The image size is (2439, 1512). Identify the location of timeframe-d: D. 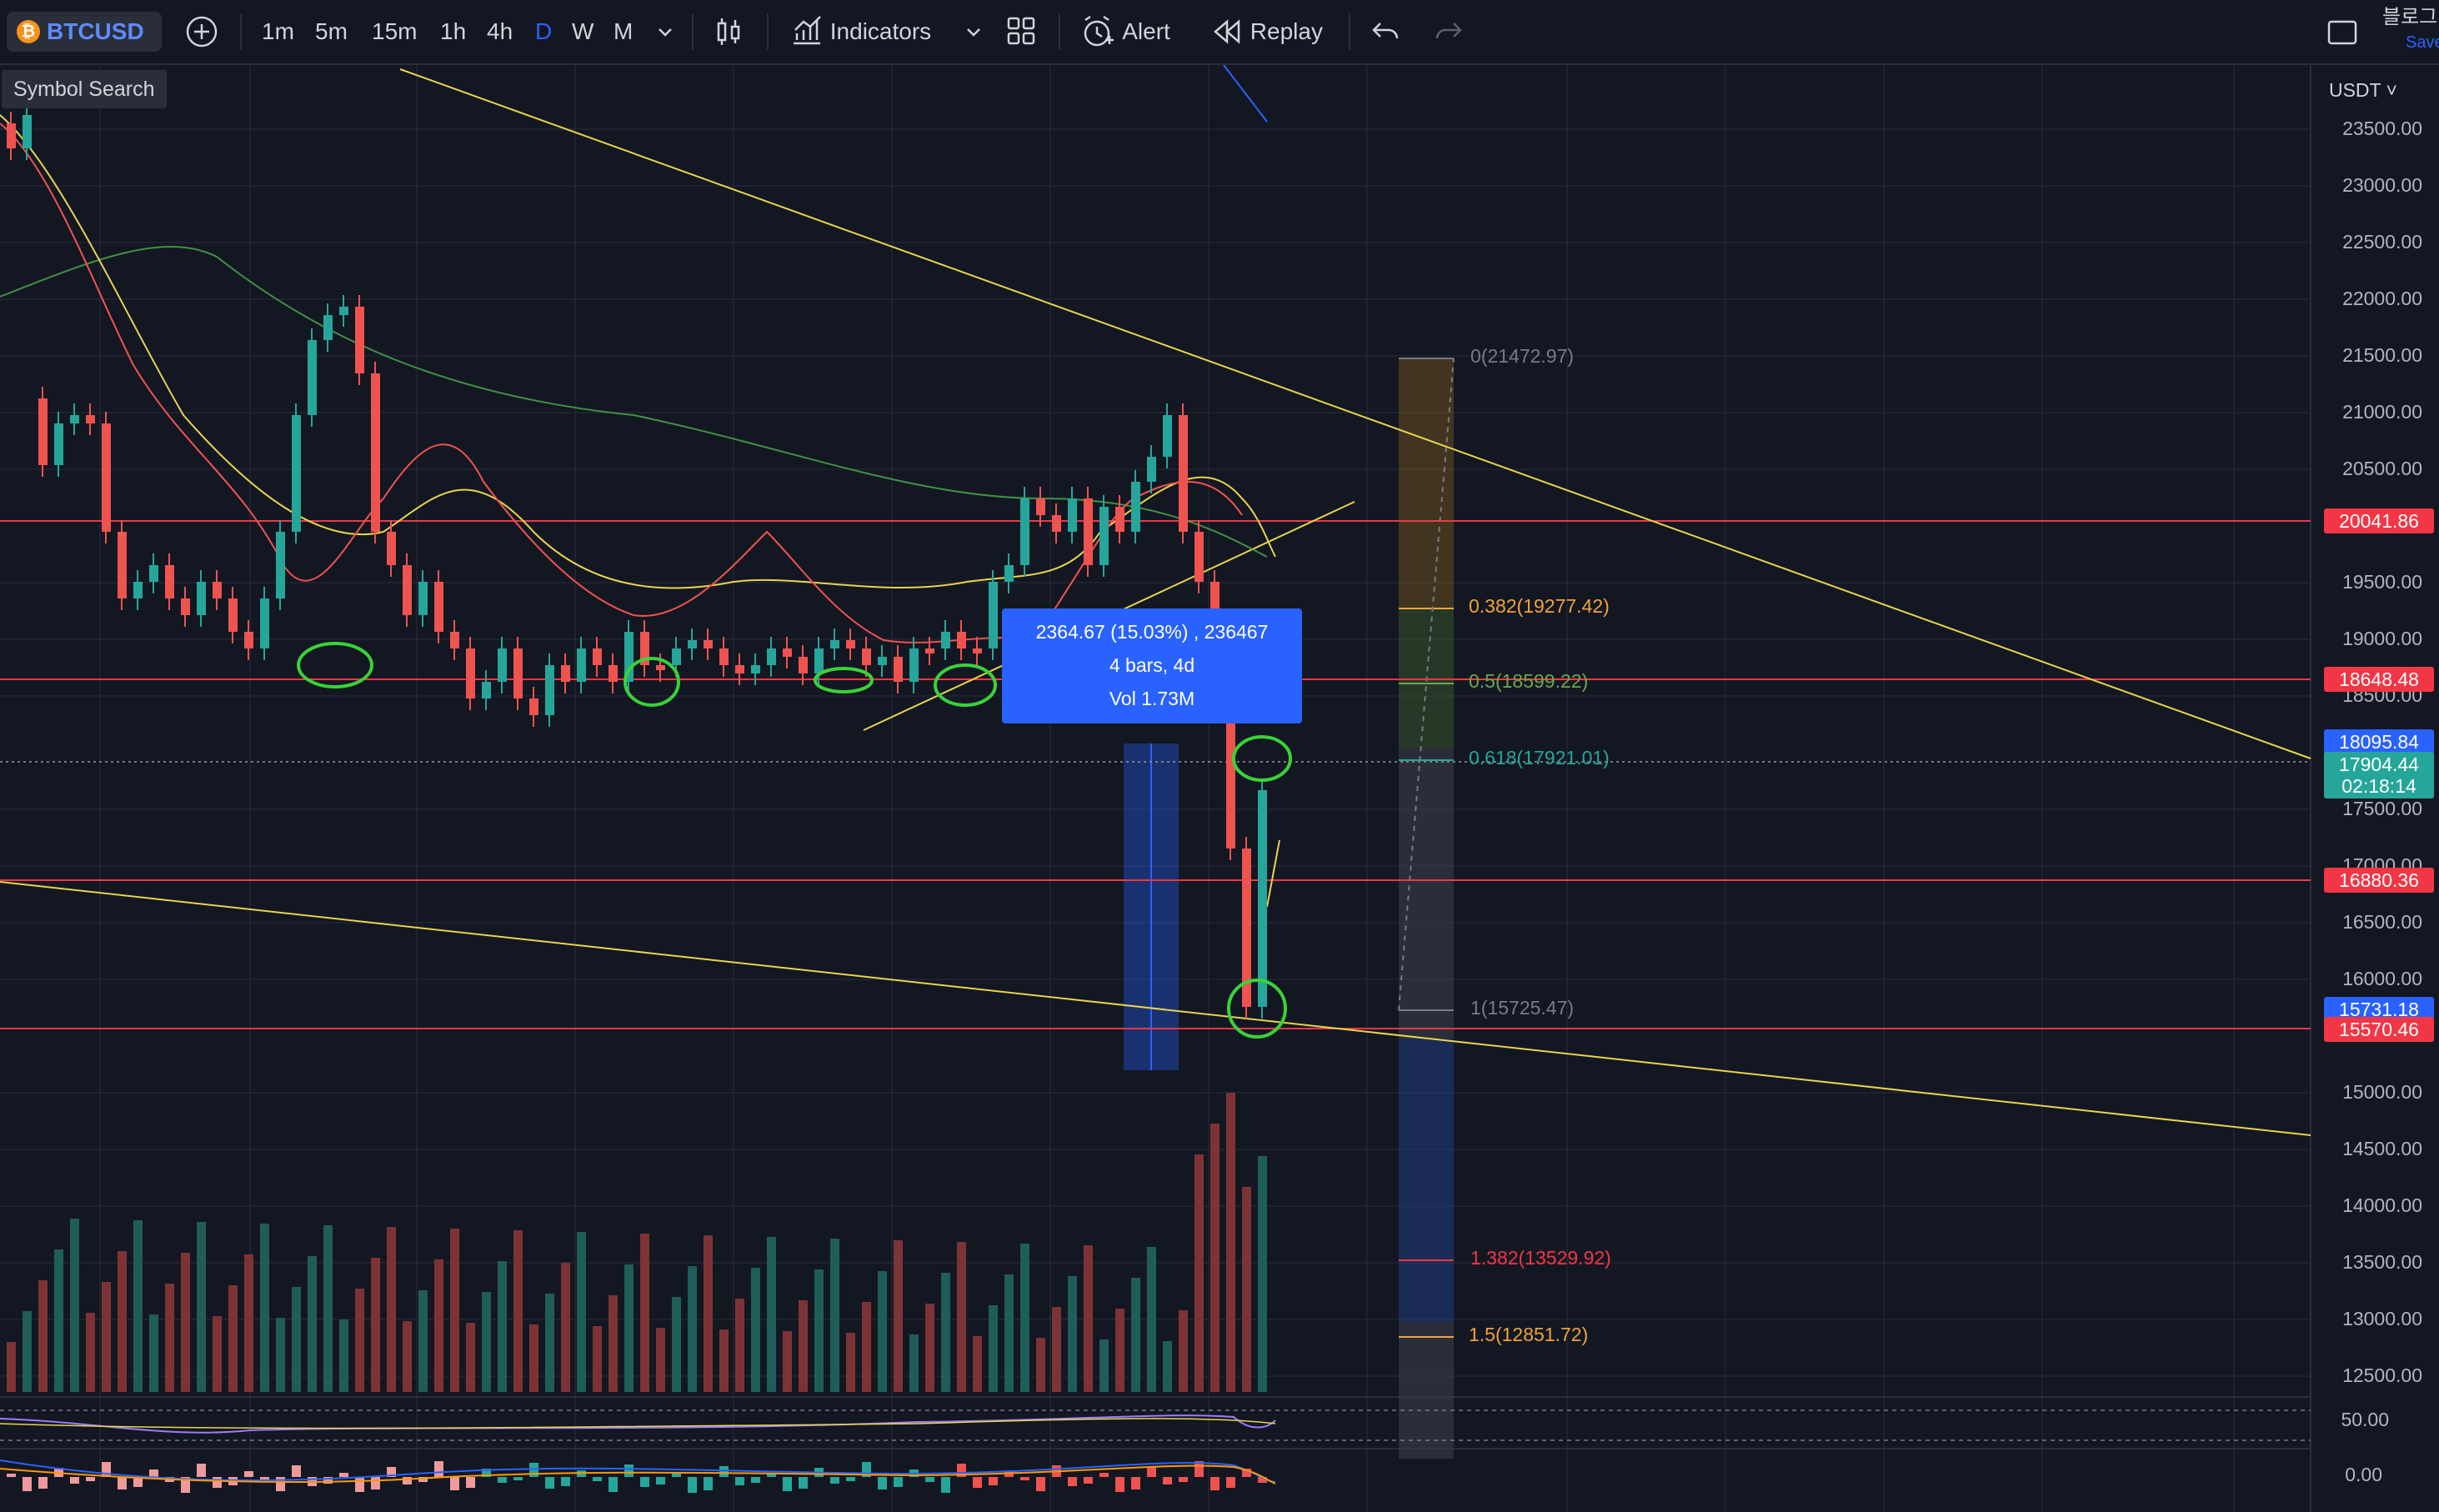
(544, 31).